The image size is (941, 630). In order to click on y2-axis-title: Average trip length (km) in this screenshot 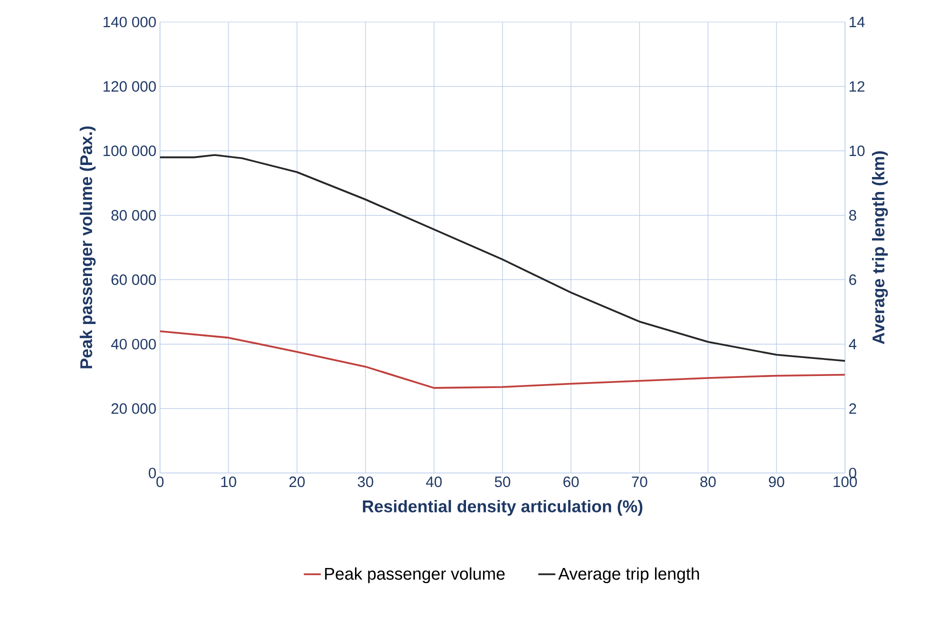, I will do `click(880, 247)`.